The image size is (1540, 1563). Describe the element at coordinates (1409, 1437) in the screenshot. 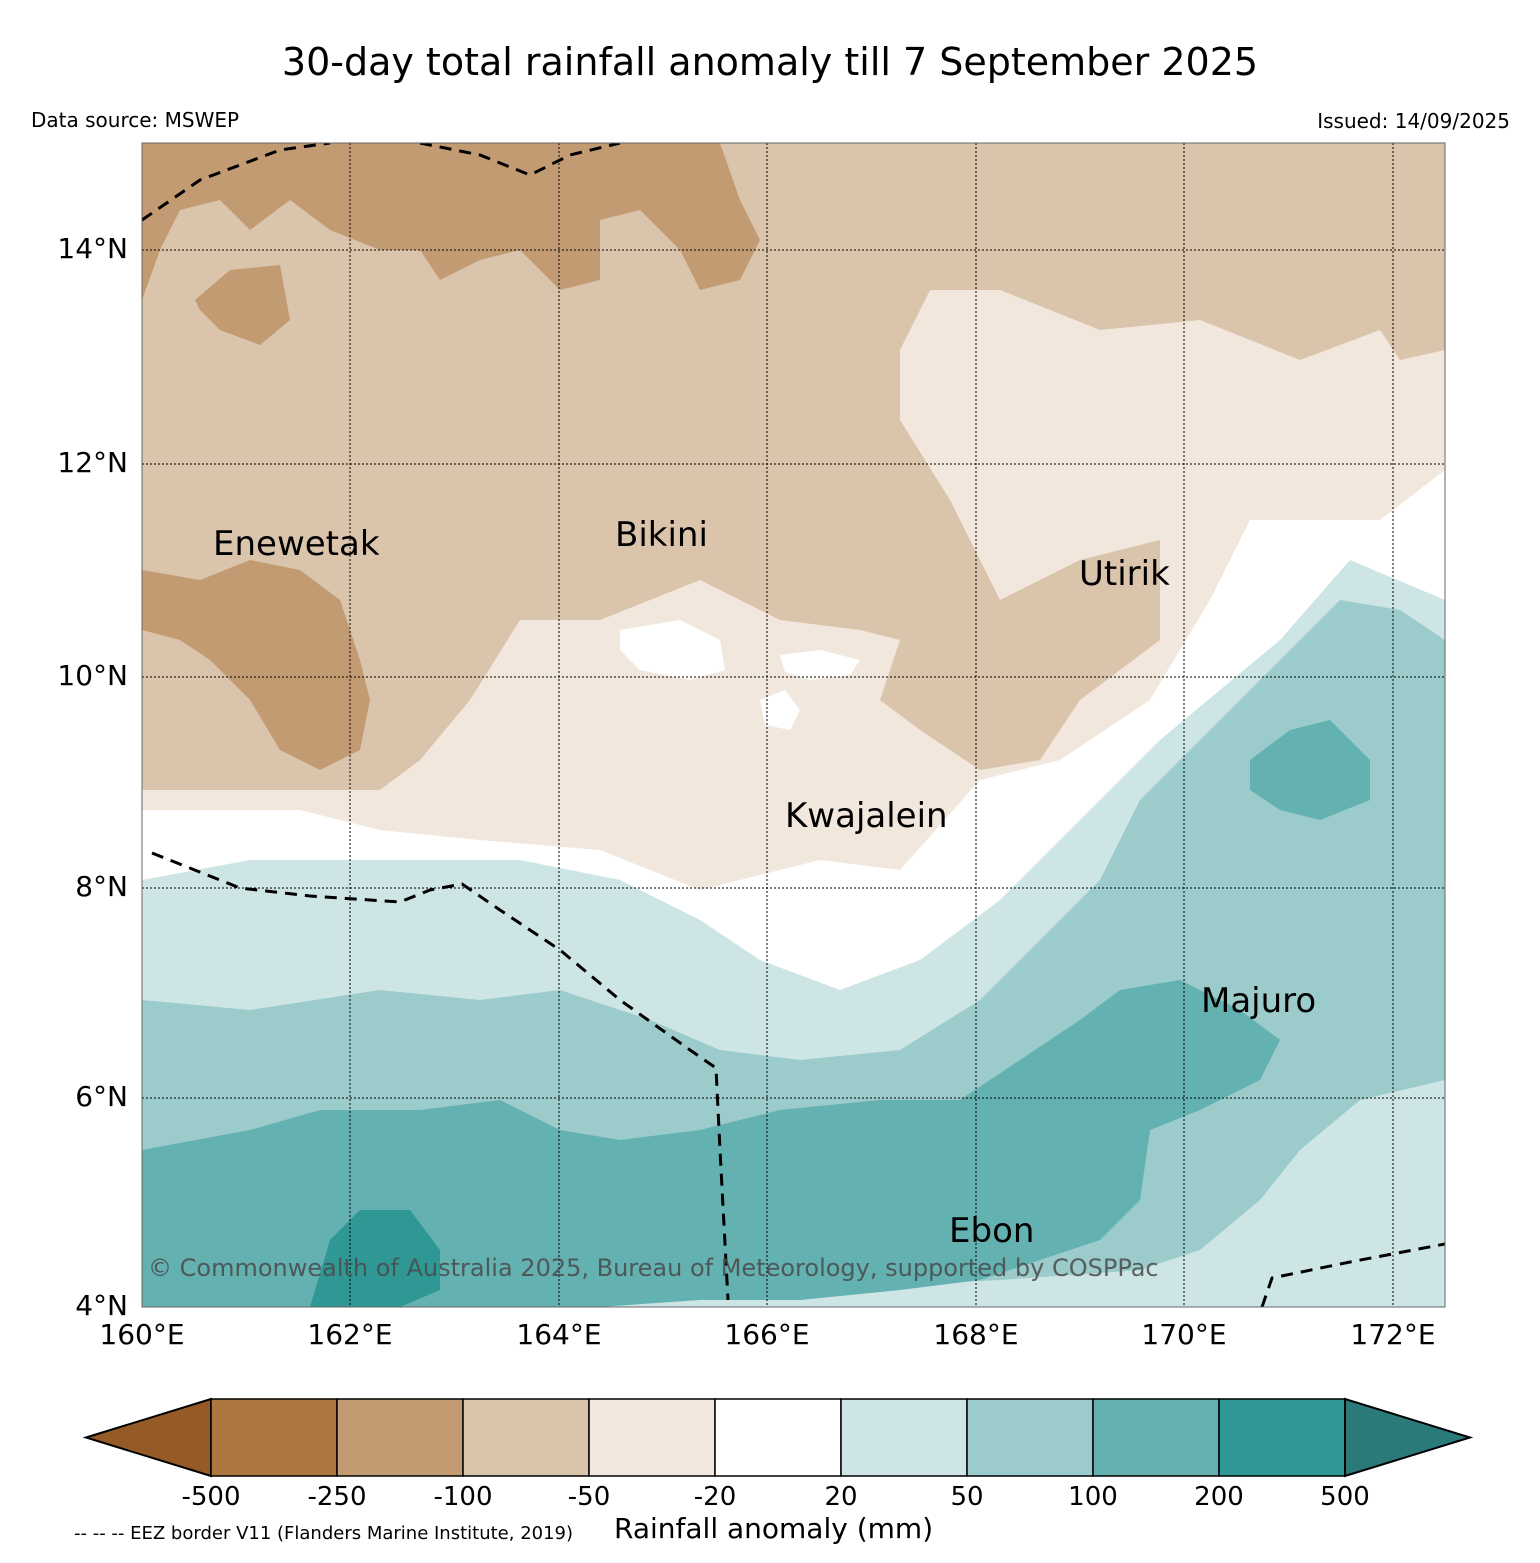

I see `colorbar-extend-high` at that location.